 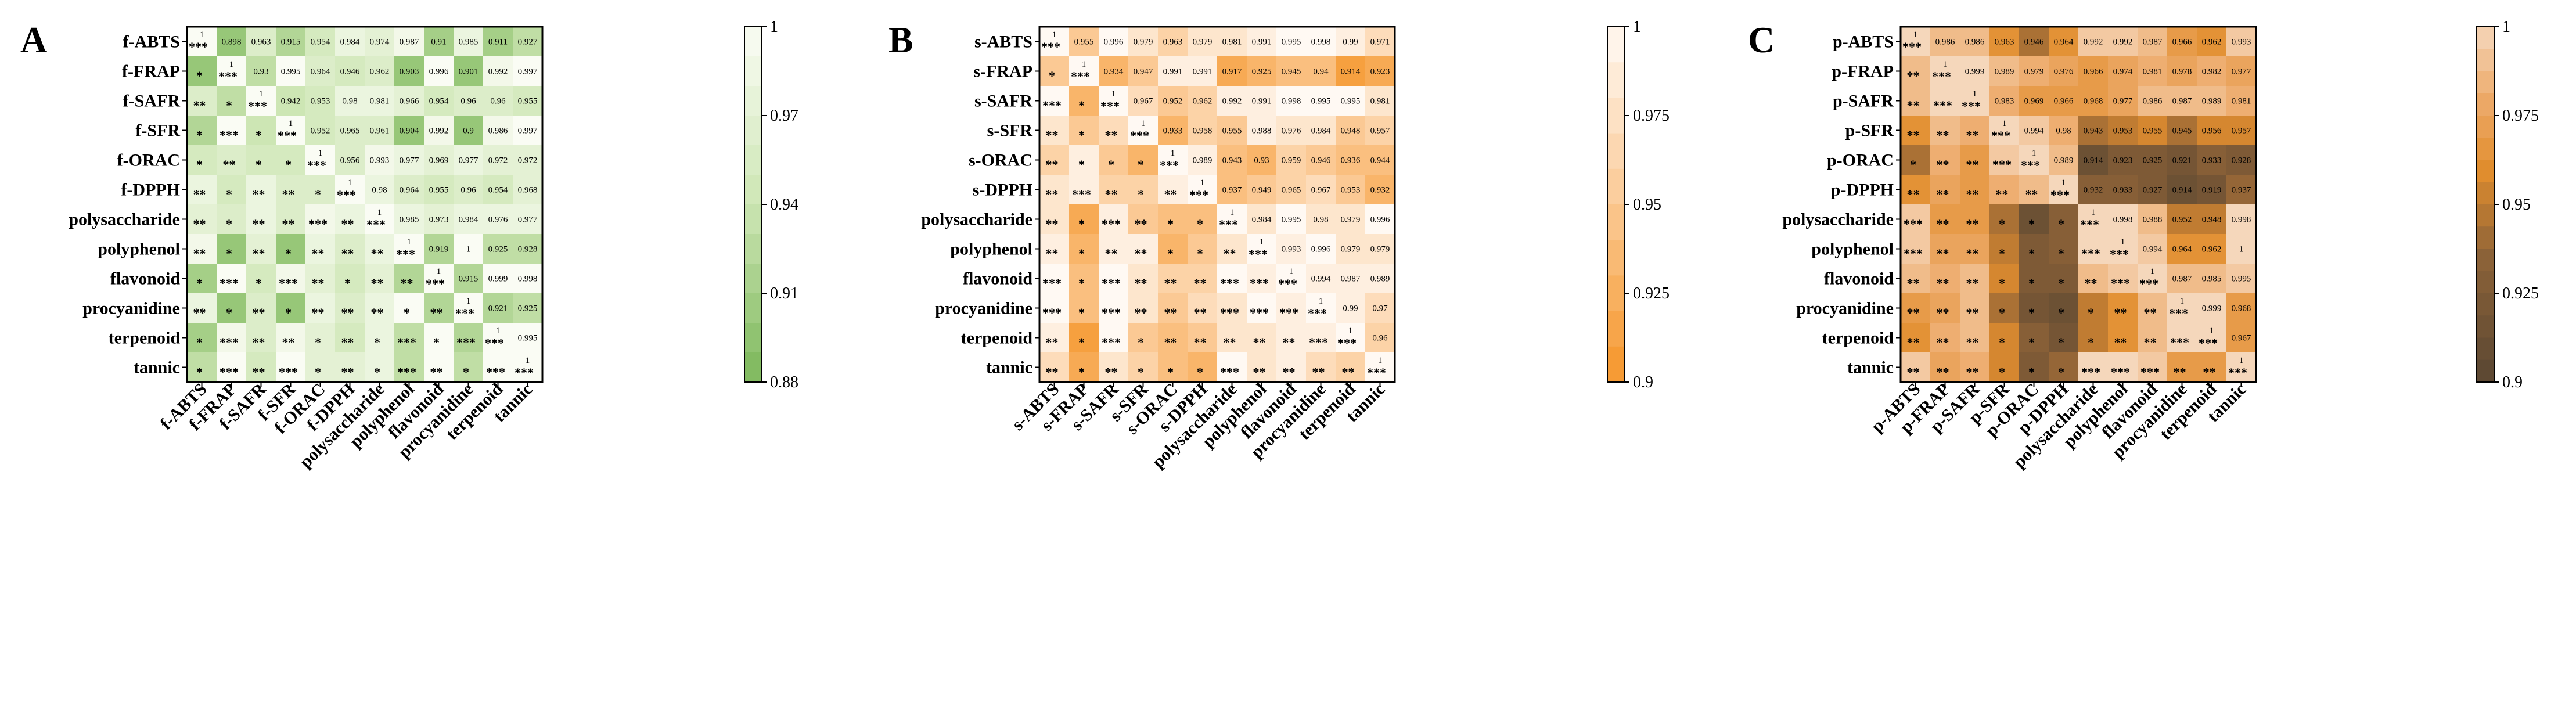 I want to click on cell-value-label: 0.927, so click(x=528, y=42).